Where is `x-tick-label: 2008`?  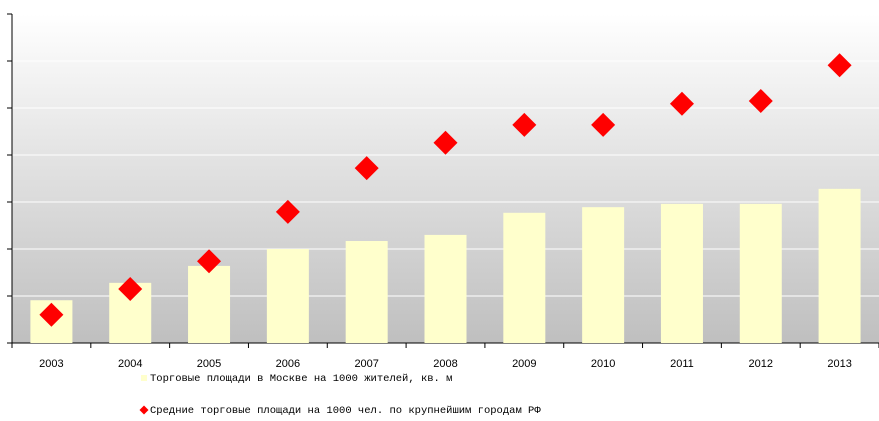
x-tick-label: 2008 is located at coordinates (445, 364).